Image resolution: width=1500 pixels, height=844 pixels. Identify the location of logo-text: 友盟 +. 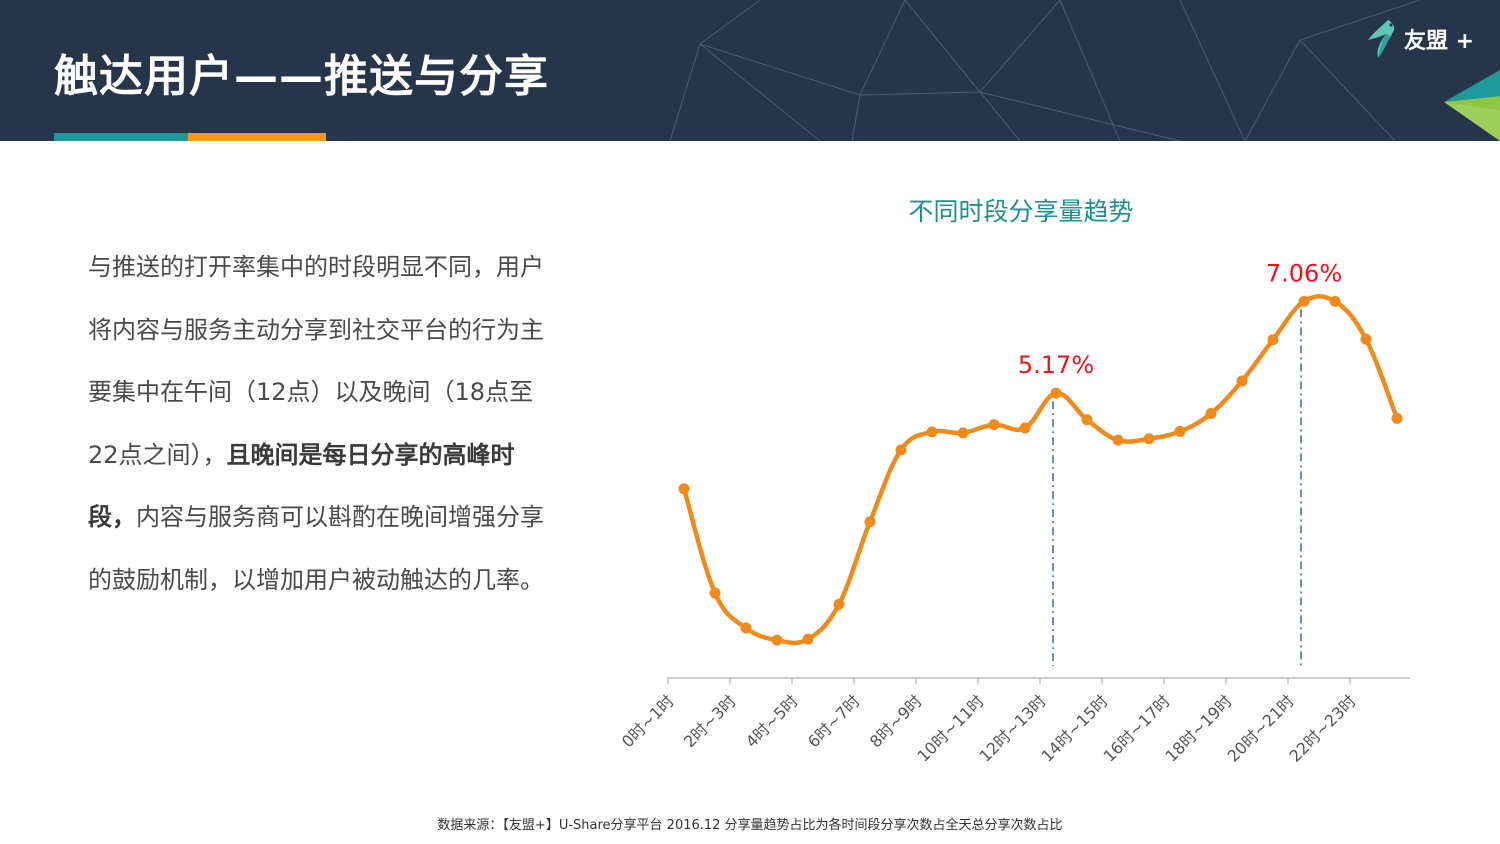
(1439, 41).